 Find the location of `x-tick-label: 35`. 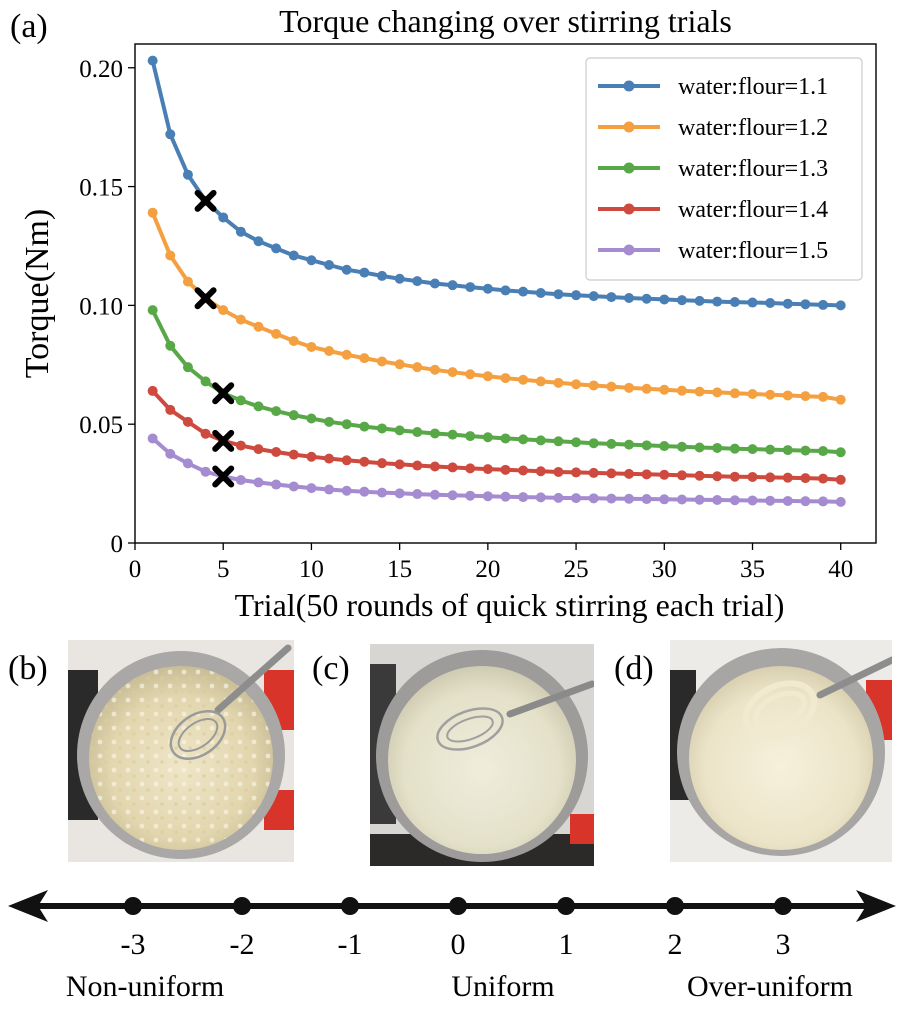

x-tick-label: 35 is located at coordinates (752, 569).